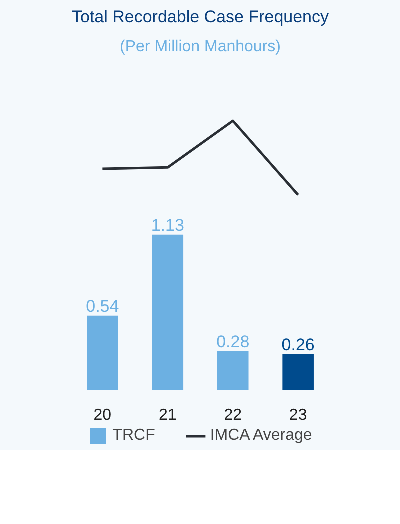 This screenshot has width=400, height=524. I want to click on data-label: 0.28, so click(233, 342).